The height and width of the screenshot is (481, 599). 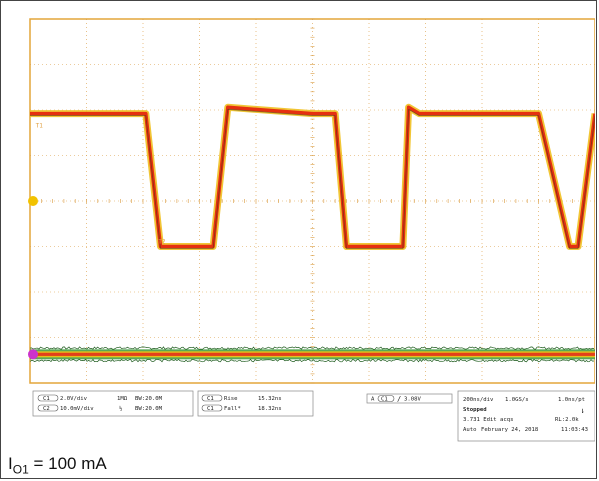 I want to click on trigger-tag: C1, so click(x=384, y=400).